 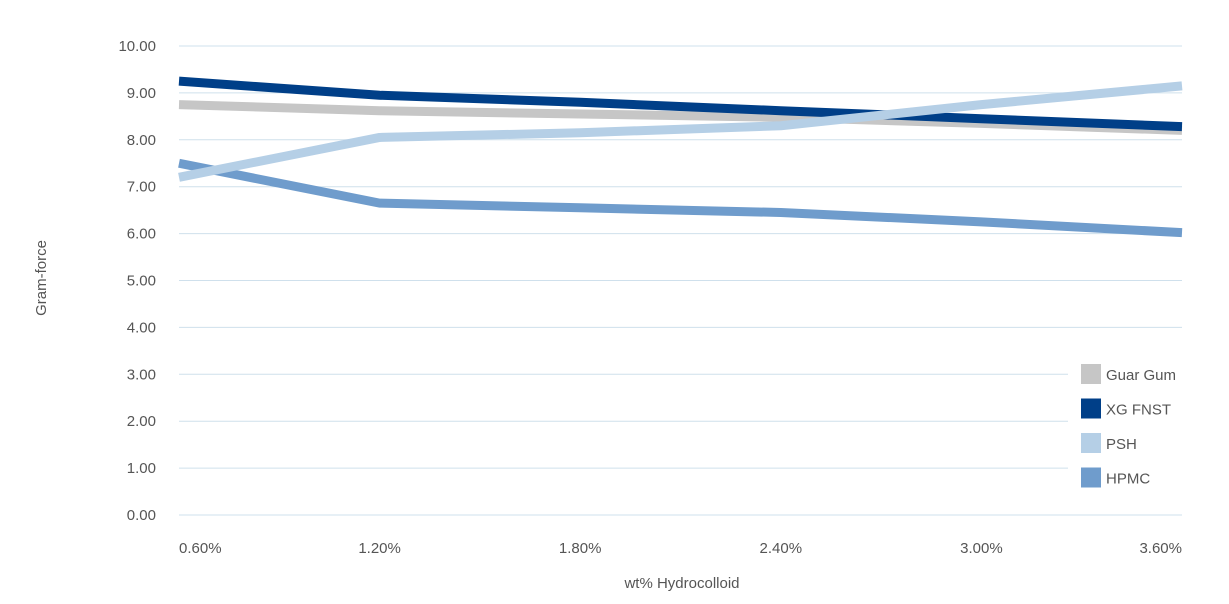 I want to click on y-tick-label: 6.00, so click(x=141, y=234).